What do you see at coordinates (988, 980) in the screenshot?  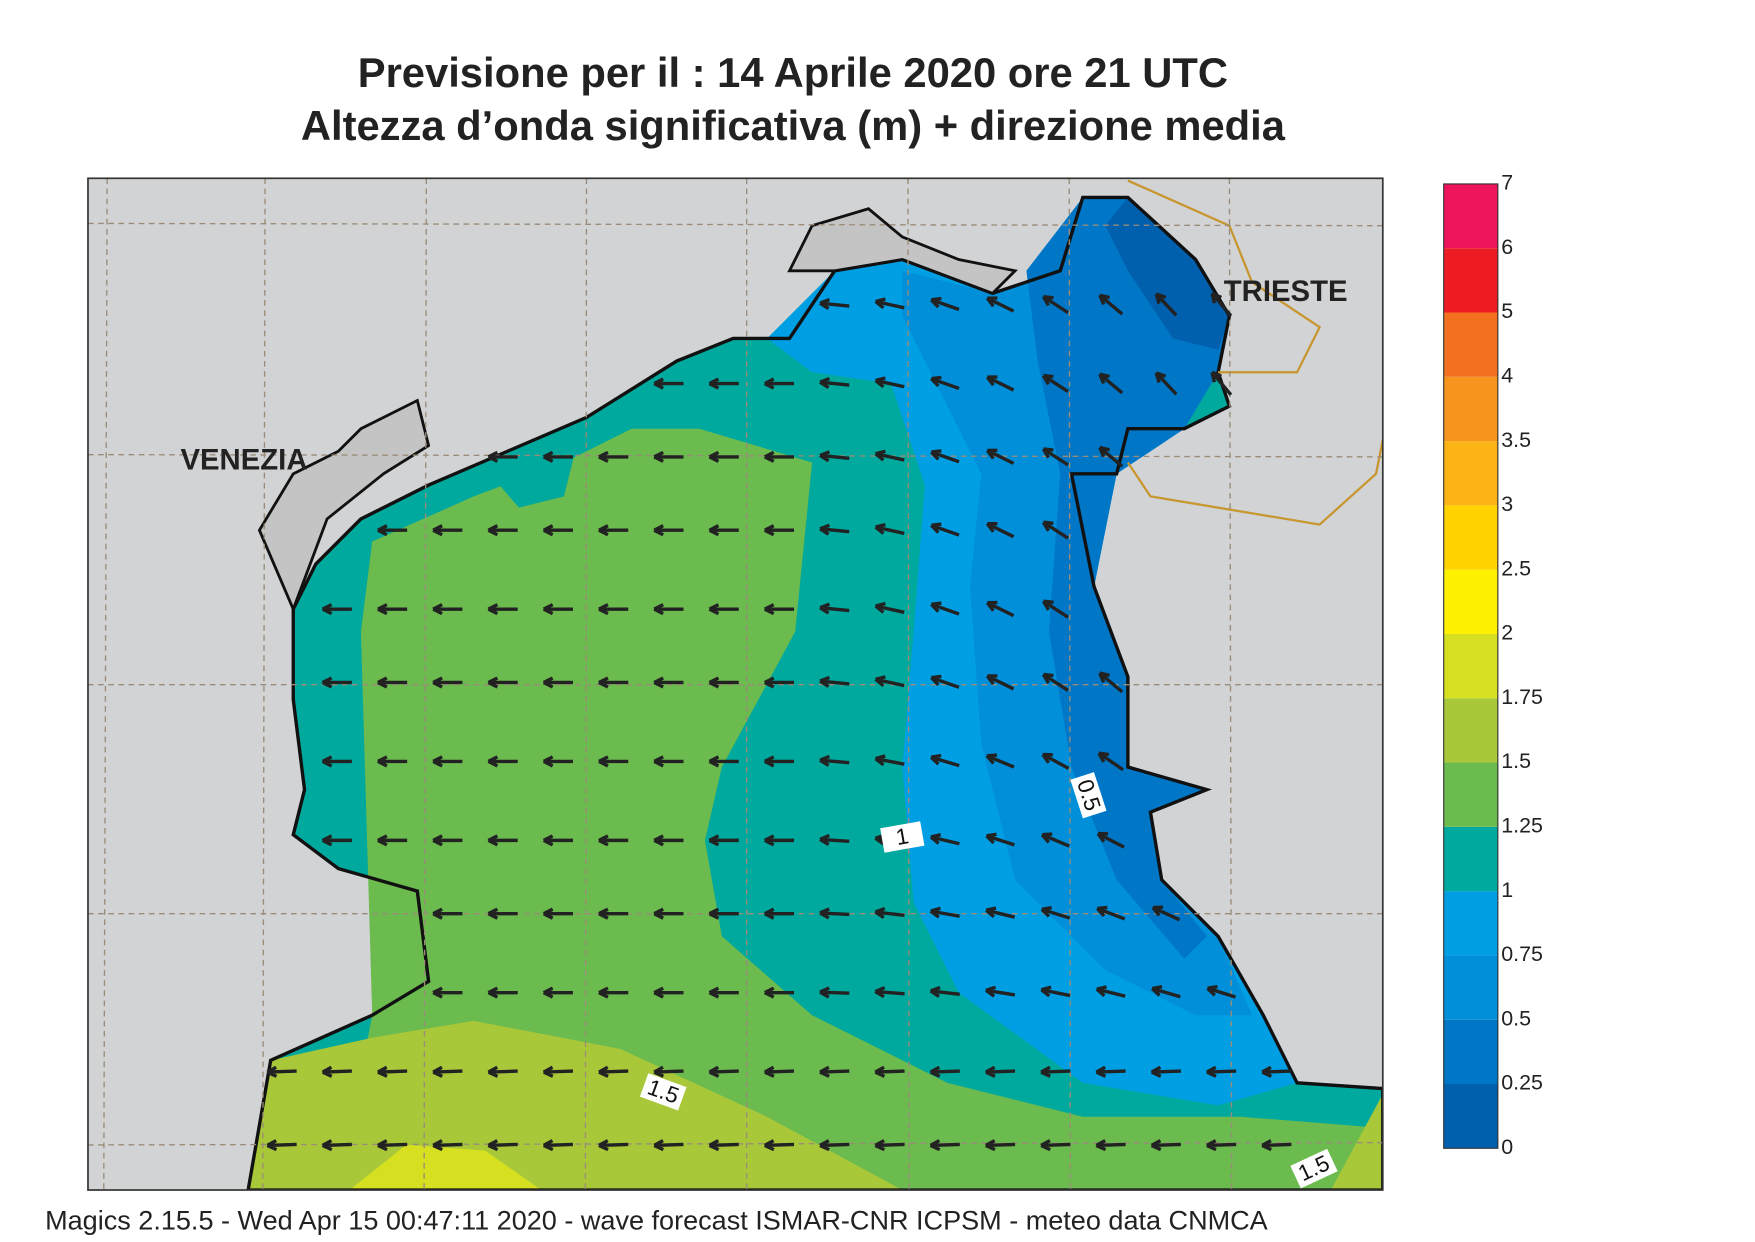 I see `contour-labels: 1.510.51.5` at bounding box center [988, 980].